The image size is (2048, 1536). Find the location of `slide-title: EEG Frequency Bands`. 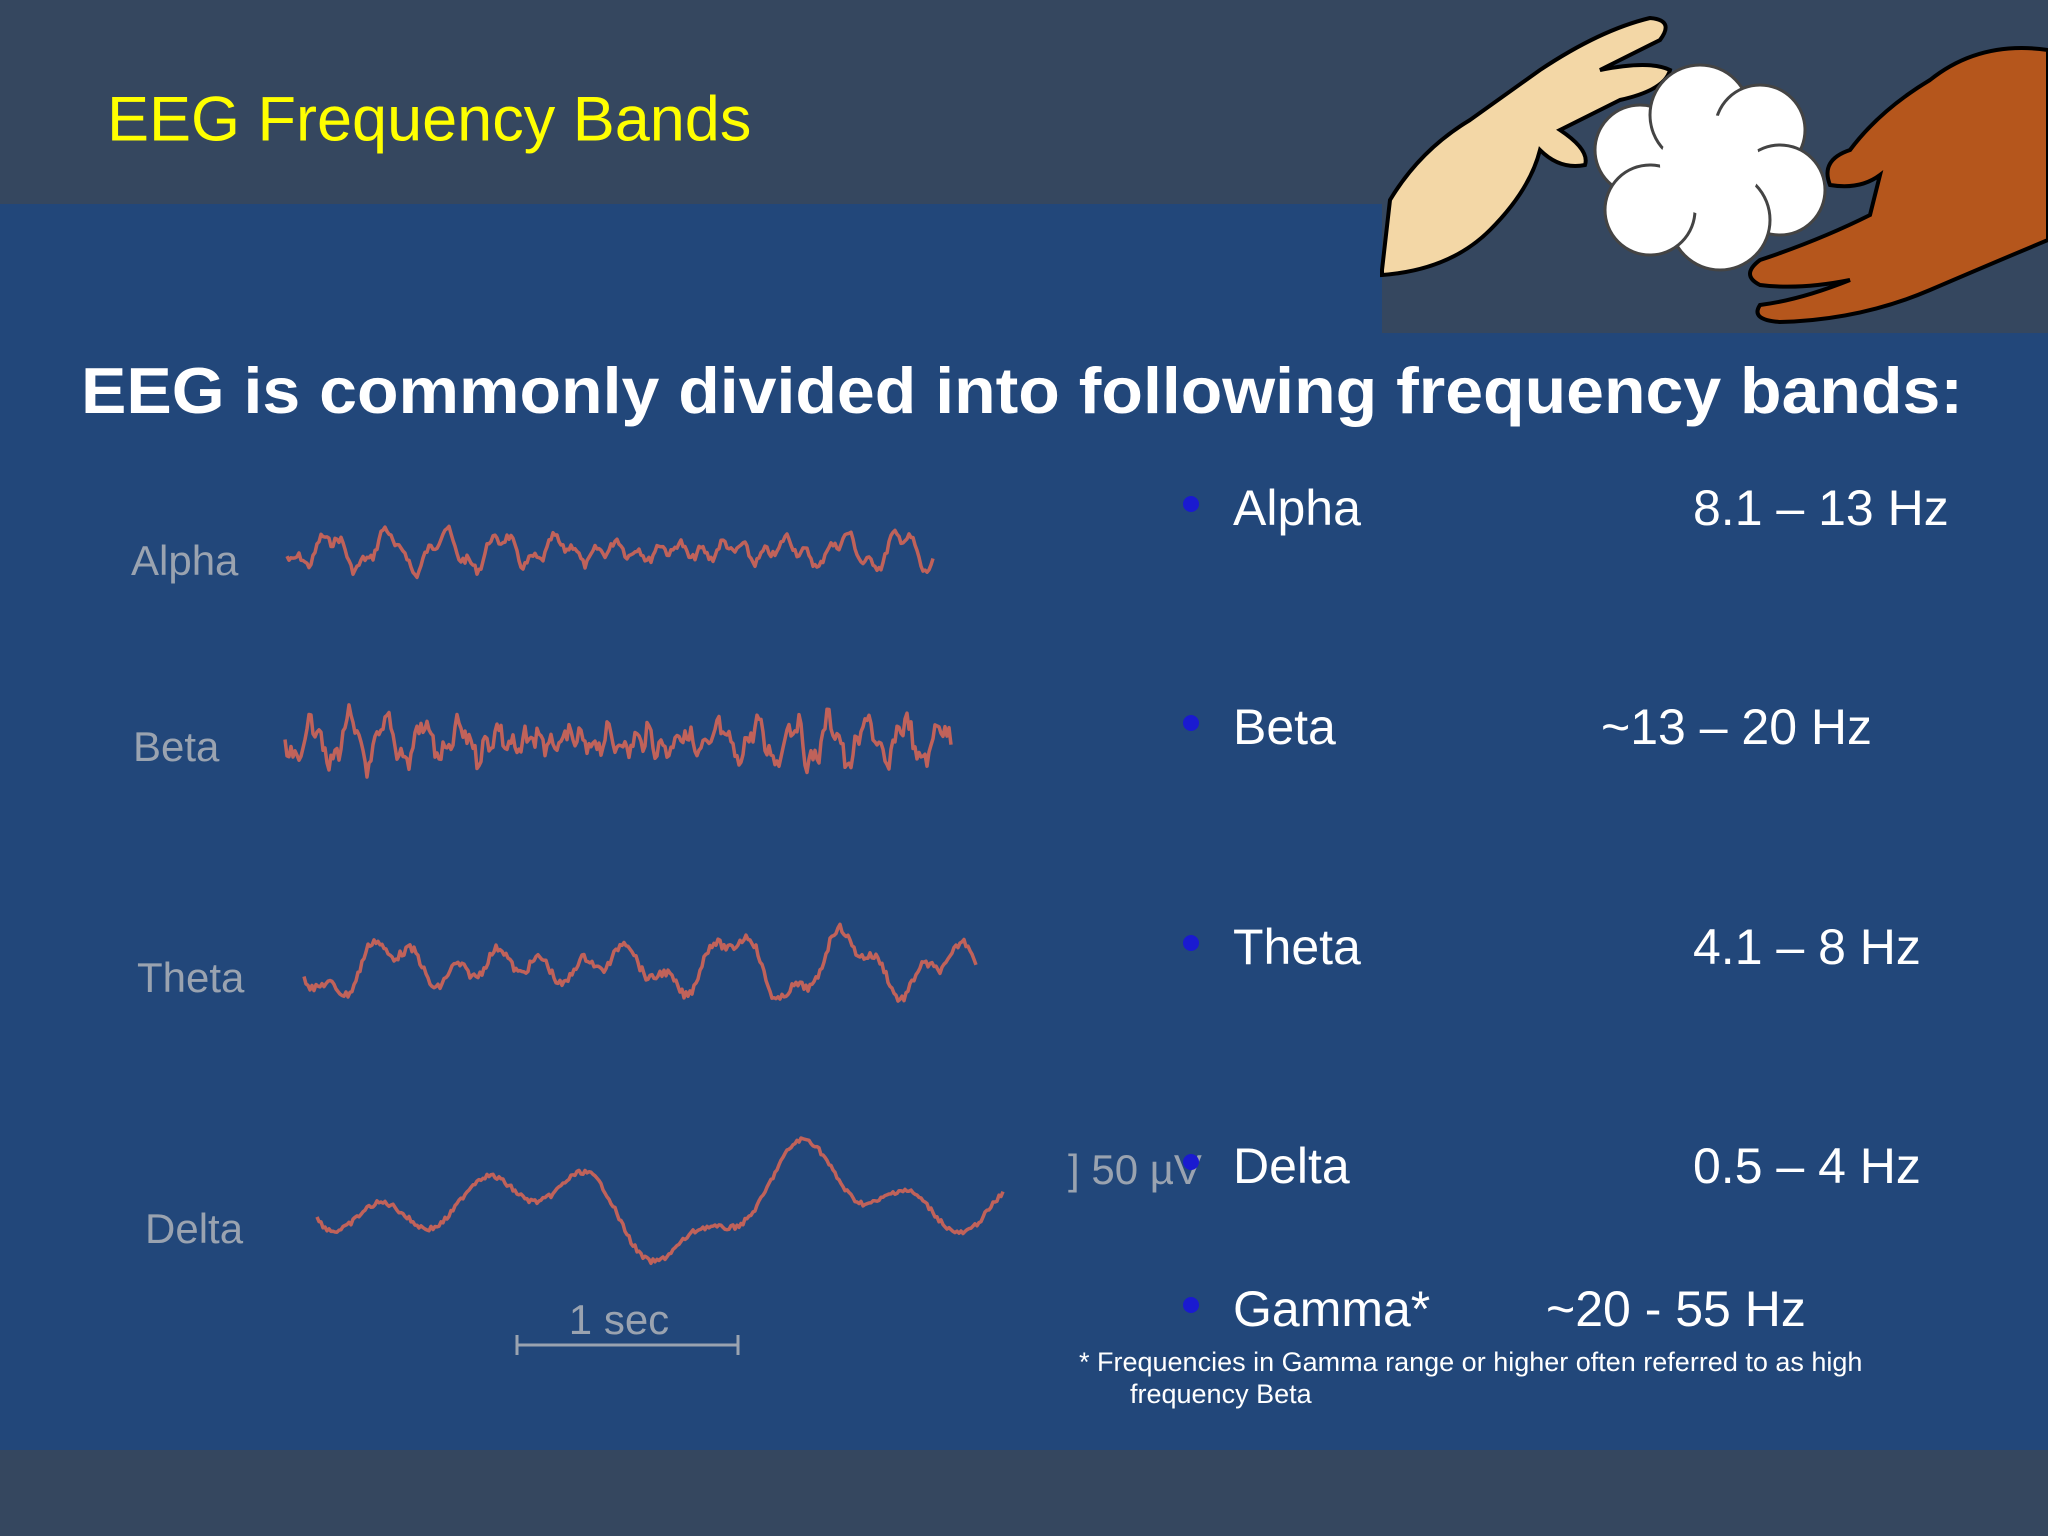

slide-title: EEG Frequency Bands is located at coordinates (429, 120).